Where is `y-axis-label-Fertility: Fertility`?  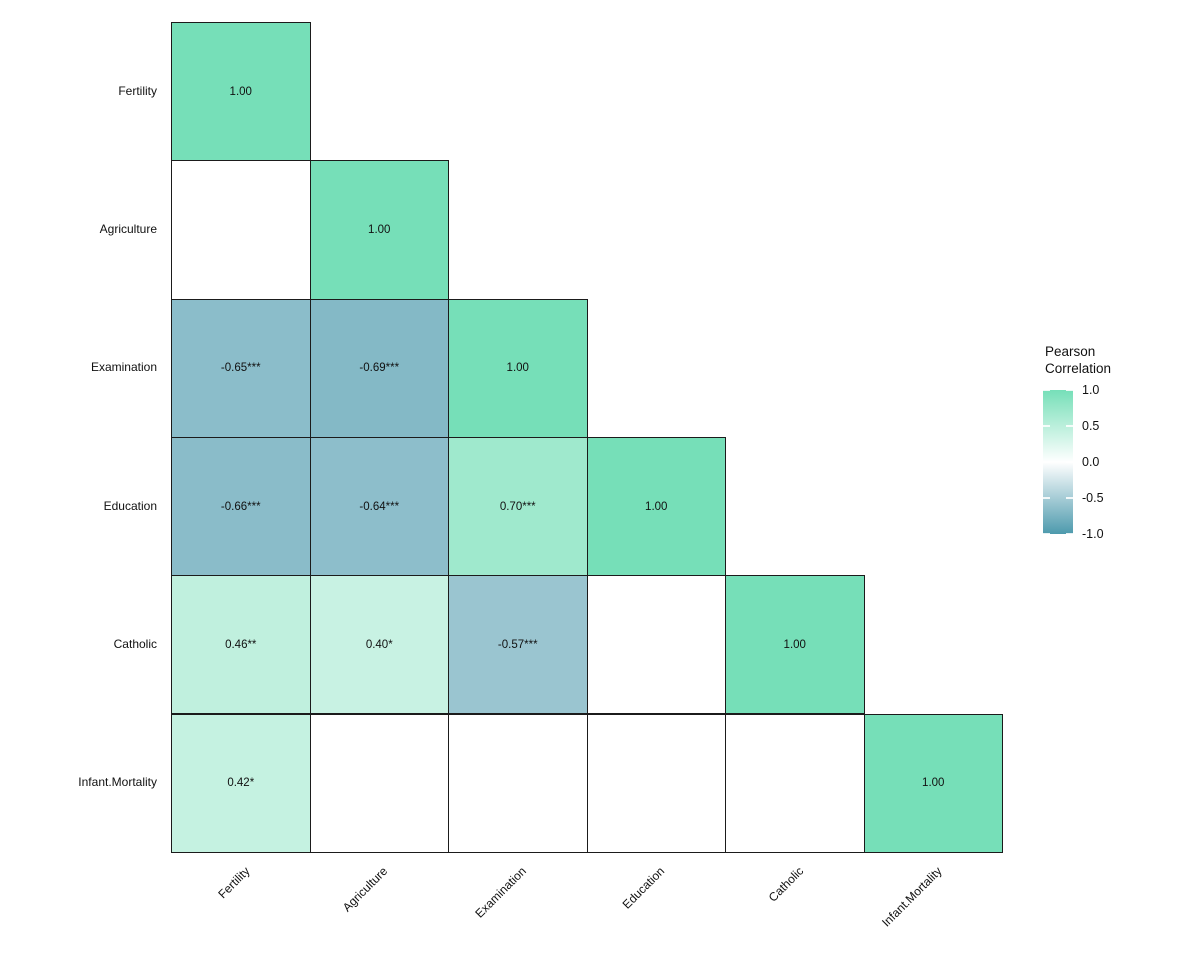 y-axis-label-Fertility: Fertility is located at coordinates (137, 90).